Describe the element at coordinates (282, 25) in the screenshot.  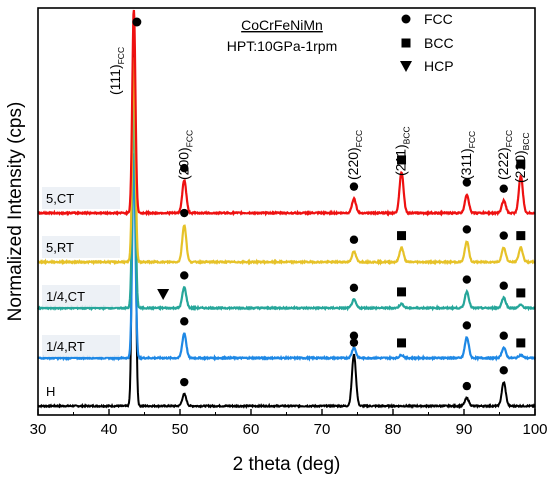
I see `chart-title: CoCrFeNiMn` at that location.